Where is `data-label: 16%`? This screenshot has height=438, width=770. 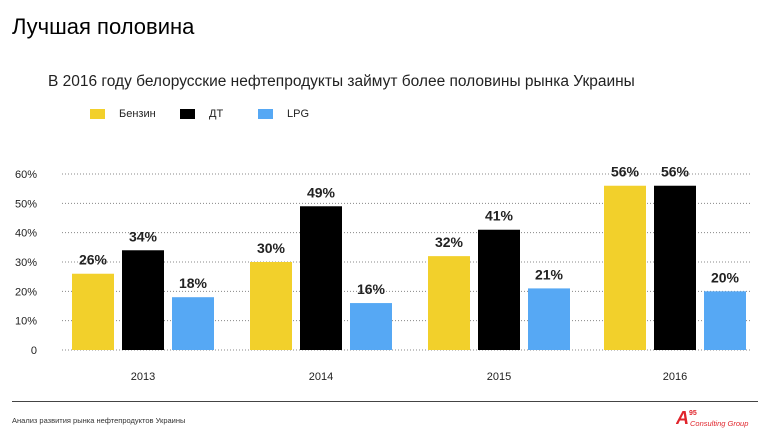
data-label: 16% is located at coordinates (371, 289).